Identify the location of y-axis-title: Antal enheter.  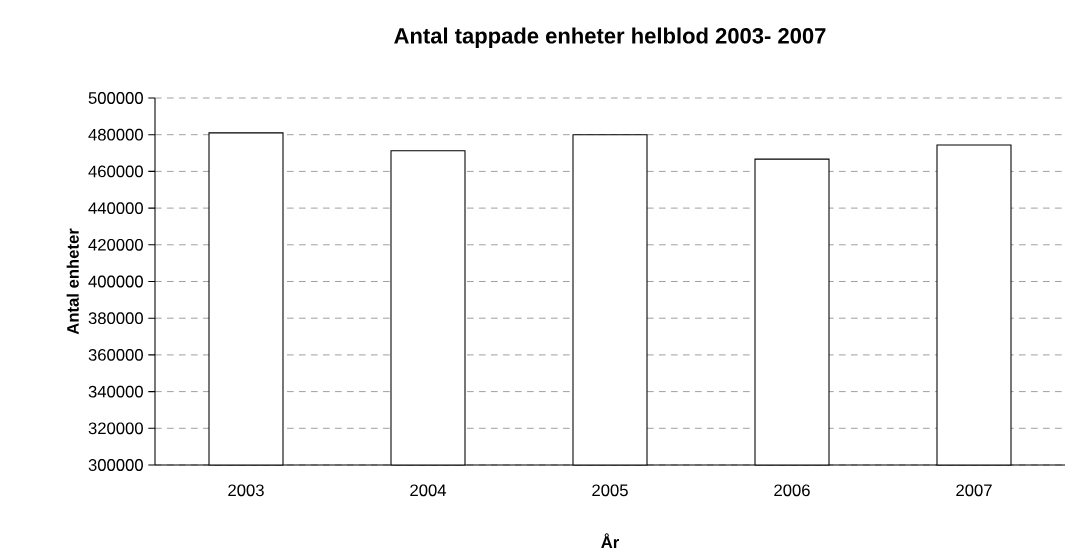
(72, 281).